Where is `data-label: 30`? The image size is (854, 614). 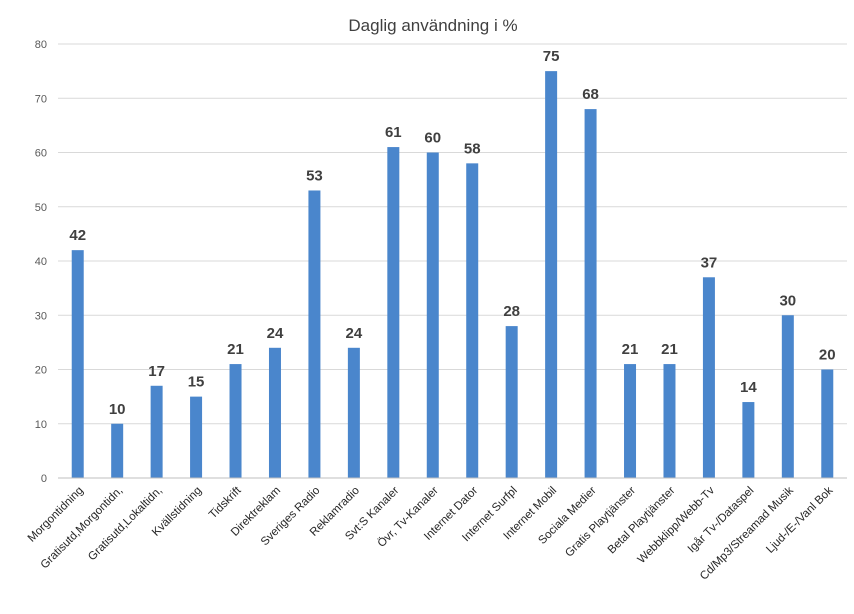 data-label: 30 is located at coordinates (787, 300).